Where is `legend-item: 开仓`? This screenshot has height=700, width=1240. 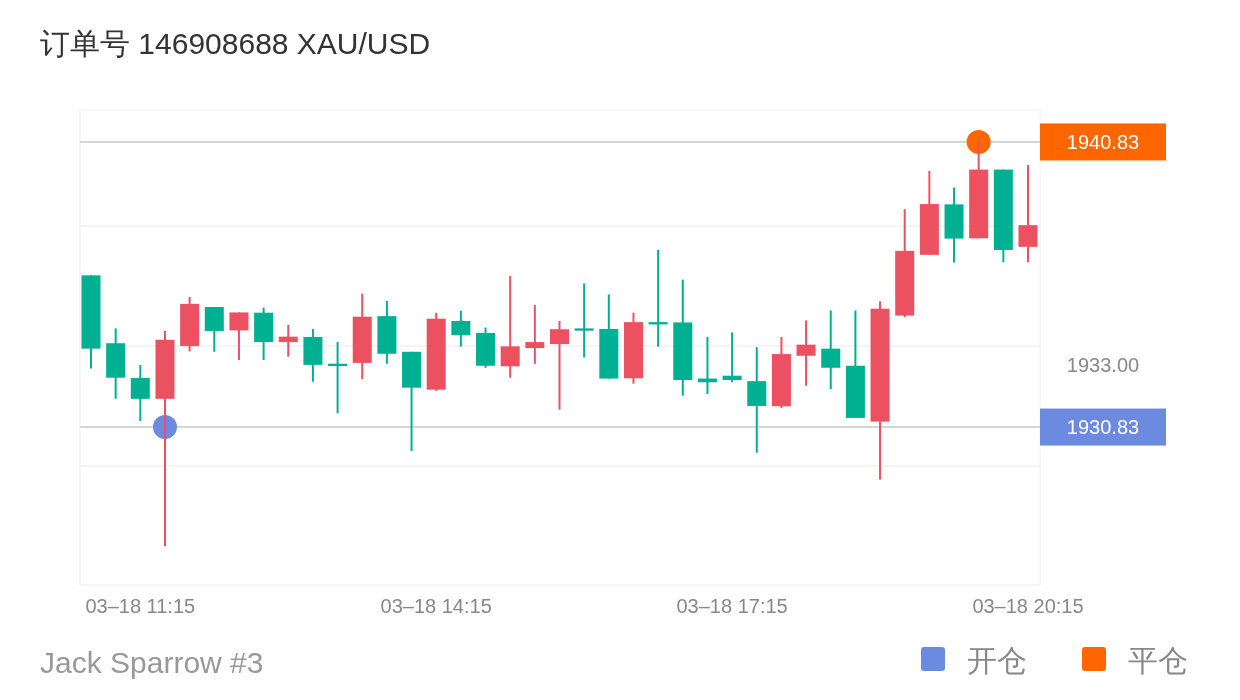
legend-item: 开仓 is located at coordinates (974, 660).